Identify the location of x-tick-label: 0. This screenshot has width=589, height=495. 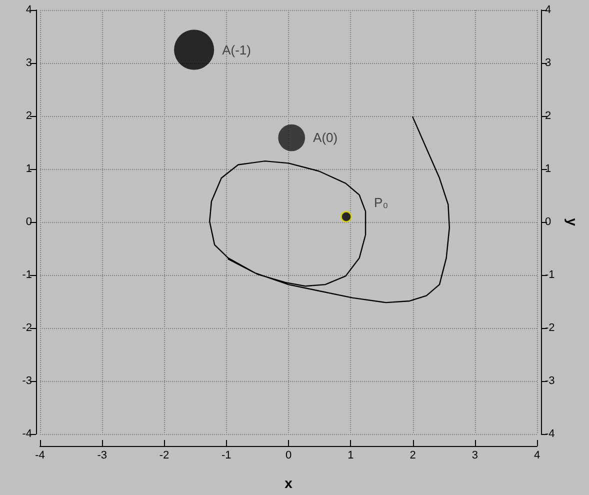
(288, 456).